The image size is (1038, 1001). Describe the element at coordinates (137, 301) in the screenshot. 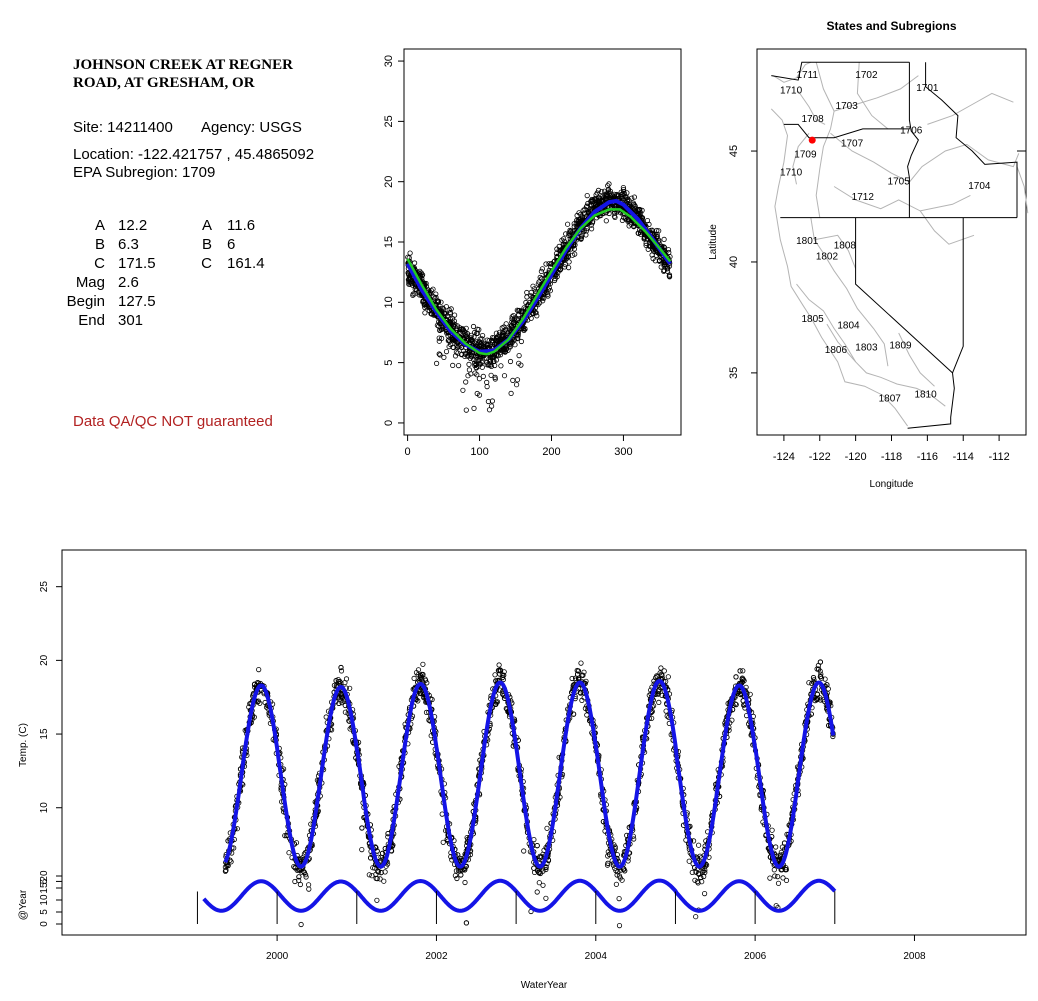

I see `param-left-value: 127.5` at that location.